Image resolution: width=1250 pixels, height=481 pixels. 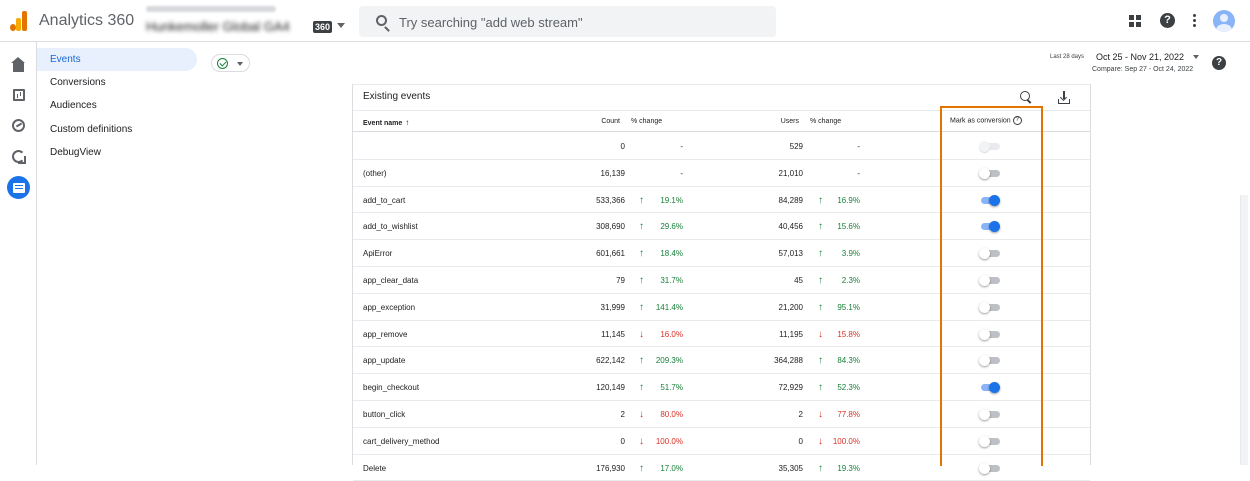 What do you see at coordinates (647, 121) in the screenshot?
I see `column-header-count-change: % change` at bounding box center [647, 121].